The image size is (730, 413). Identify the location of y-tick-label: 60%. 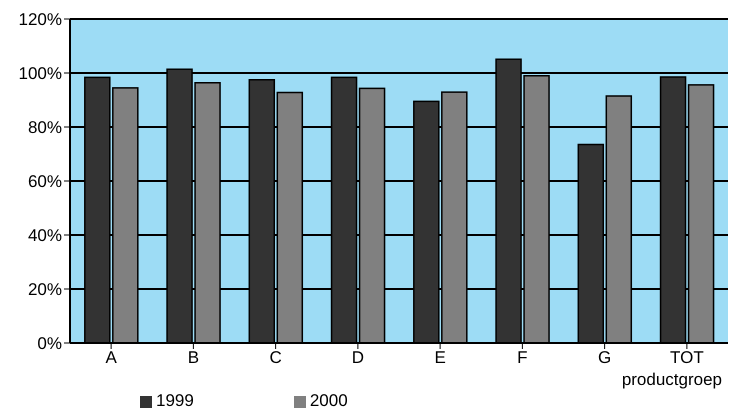
(45, 182).